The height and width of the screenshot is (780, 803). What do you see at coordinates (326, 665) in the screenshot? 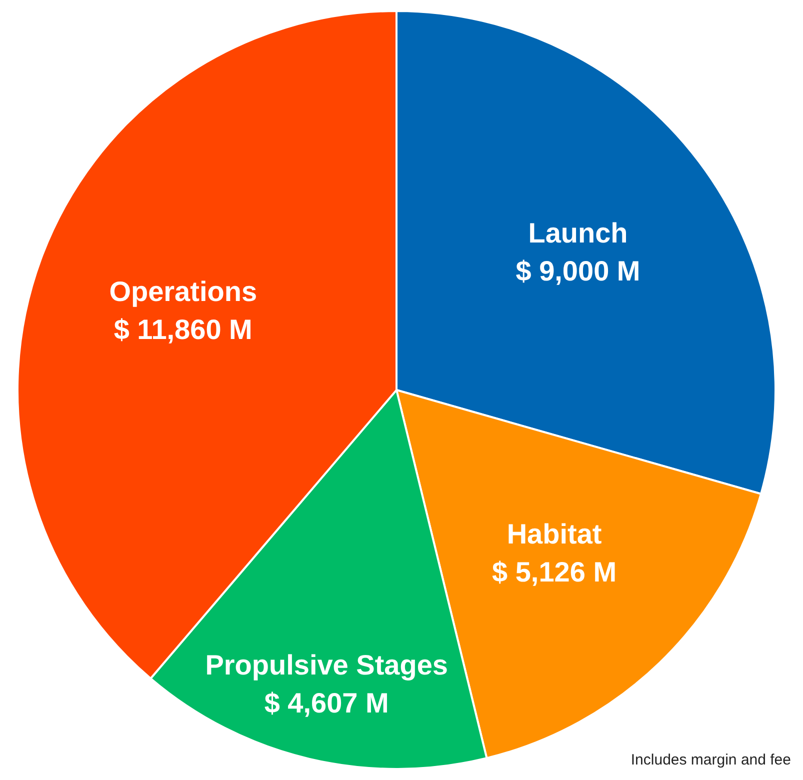
I see `slice-label: Propulsive Stages` at bounding box center [326, 665].